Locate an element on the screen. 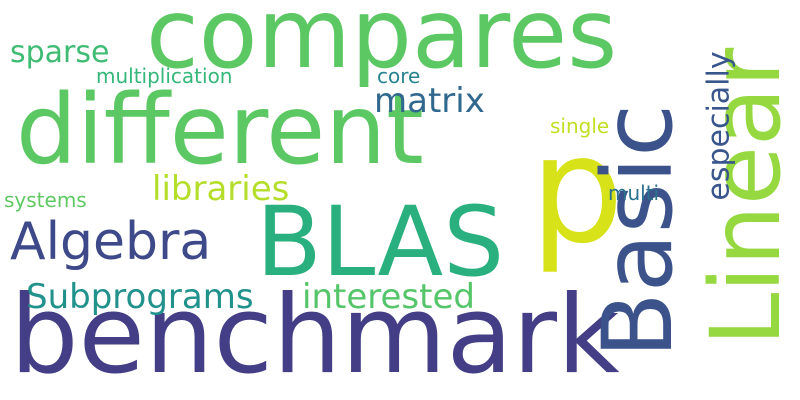 The width and height of the screenshot is (800, 400). word-different: different is located at coordinates (220, 130).